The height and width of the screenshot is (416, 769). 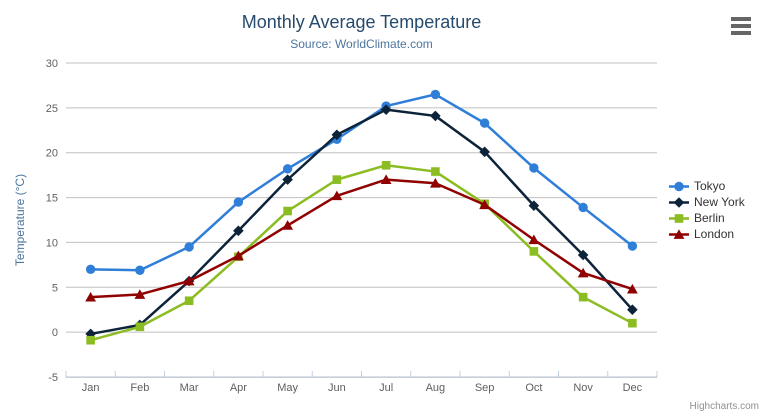 I want to click on y-axis-tick-label: -5, so click(x=53, y=378).